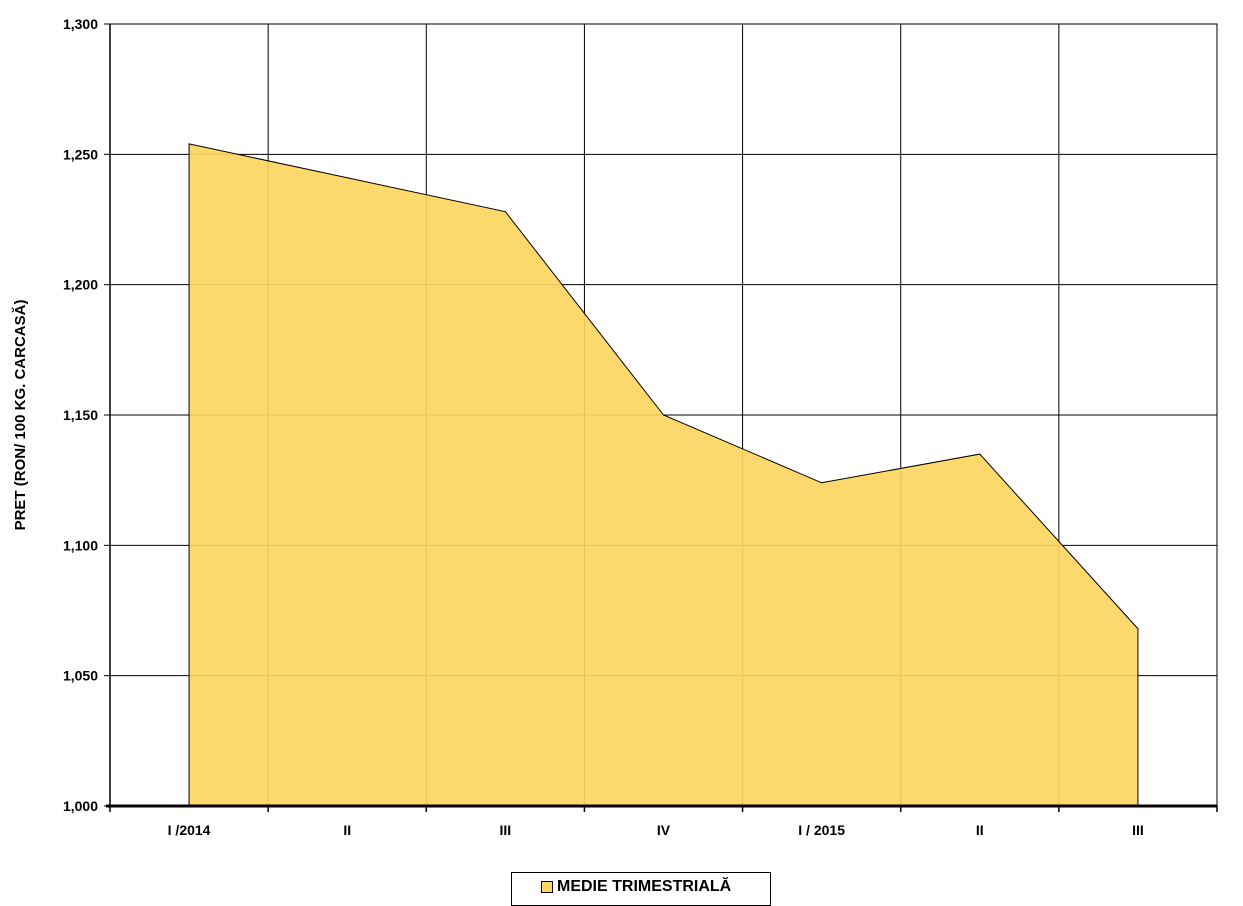 Image resolution: width=1243 pixels, height=906 pixels. I want to click on legend: MEDIE TRIMESTRIALĂ, so click(641, 889).